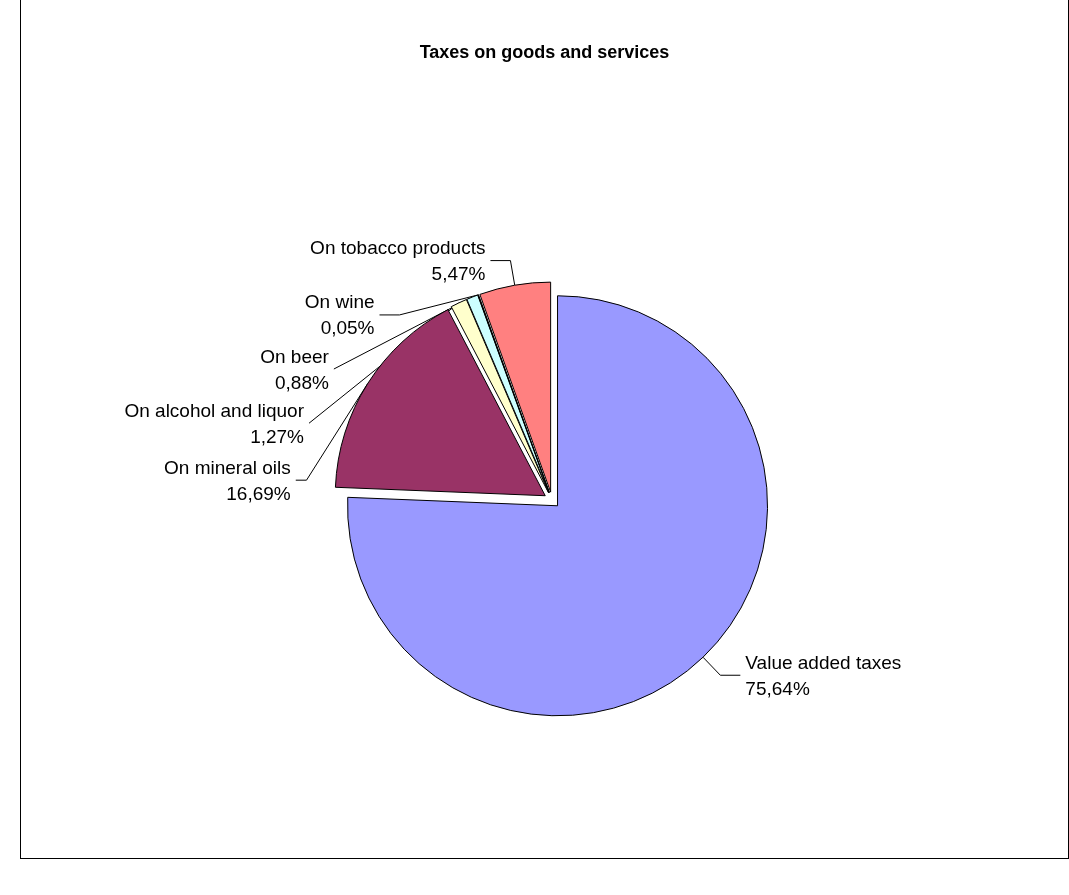  I want to click on data-label: 0,88%, so click(301, 382).